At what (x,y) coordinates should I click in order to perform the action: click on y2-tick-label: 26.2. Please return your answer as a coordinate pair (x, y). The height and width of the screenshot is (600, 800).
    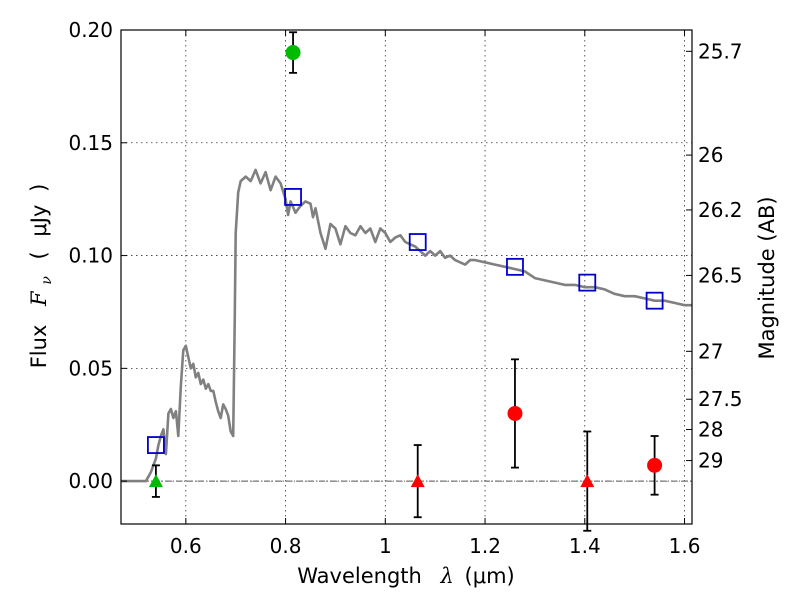
    Looking at the image, I should click on (720, 210).